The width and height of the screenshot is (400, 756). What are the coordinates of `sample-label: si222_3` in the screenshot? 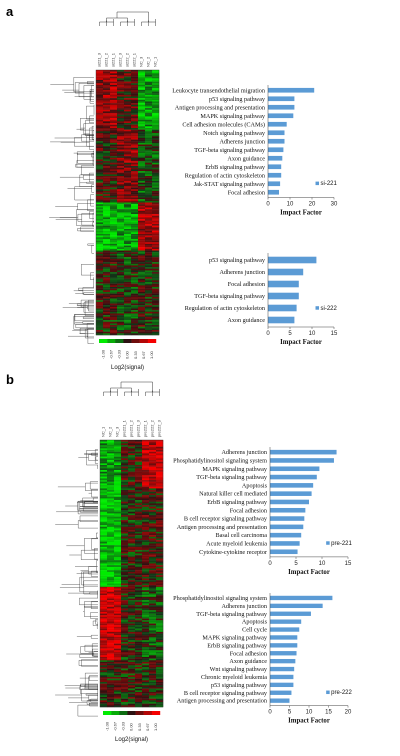 It's located at (120, 59).